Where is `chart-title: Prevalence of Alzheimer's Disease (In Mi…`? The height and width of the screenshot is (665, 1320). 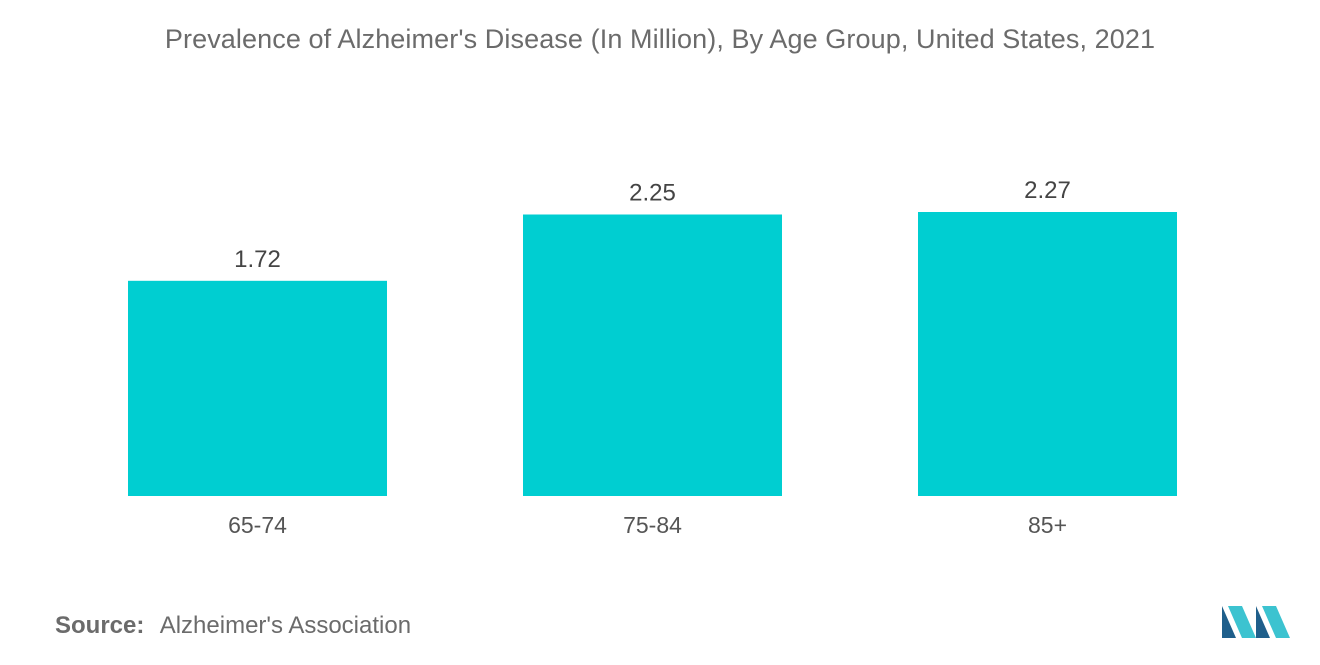 chart-title: Prevalence of Alzheimer's Disease (In Mi… is located at coordinates (660, 39).